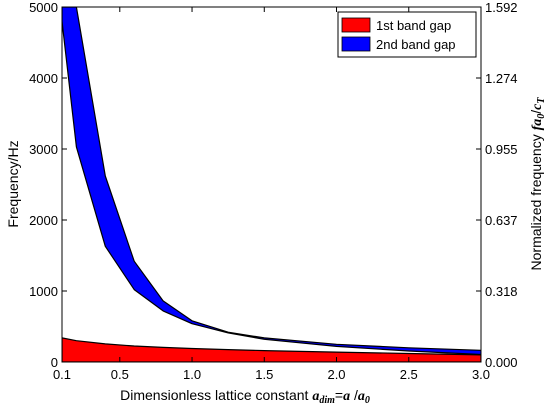  What do you see at coordinates (264, 374) in the screenshot?
I see `x-tick-label: 1.5` at bounding box center [264, 374].